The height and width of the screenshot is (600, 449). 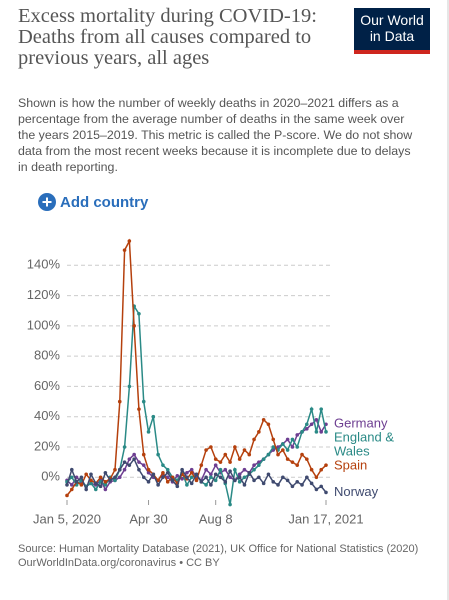 I want to click on y-tick-label: 100%, so click(x=44, y=324).